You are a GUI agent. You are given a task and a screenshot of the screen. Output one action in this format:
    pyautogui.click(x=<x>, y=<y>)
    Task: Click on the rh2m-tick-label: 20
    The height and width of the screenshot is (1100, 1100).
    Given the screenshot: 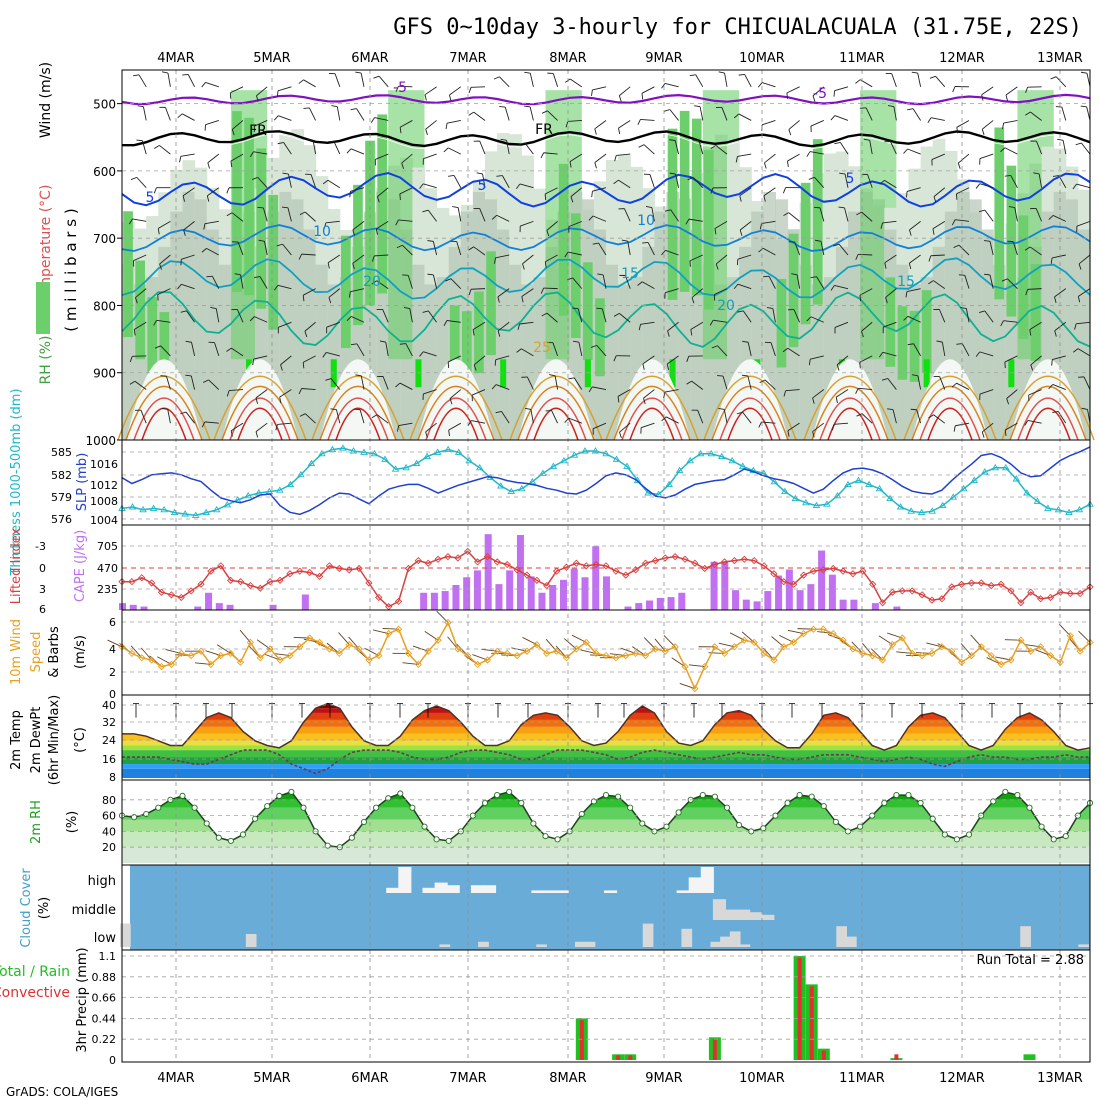 What is the action you would take?
    pyautogui.click(x=109, y=847)
    